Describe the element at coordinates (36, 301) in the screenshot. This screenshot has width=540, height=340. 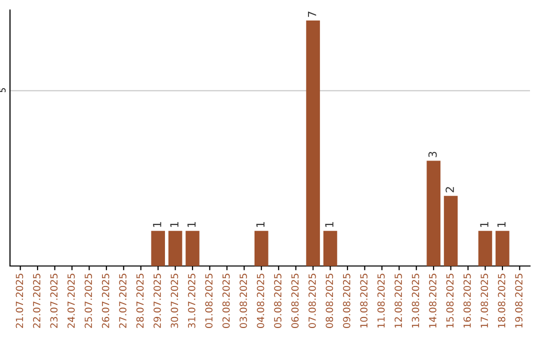
I see `x-tick-label: 22.07.2025` at that location.